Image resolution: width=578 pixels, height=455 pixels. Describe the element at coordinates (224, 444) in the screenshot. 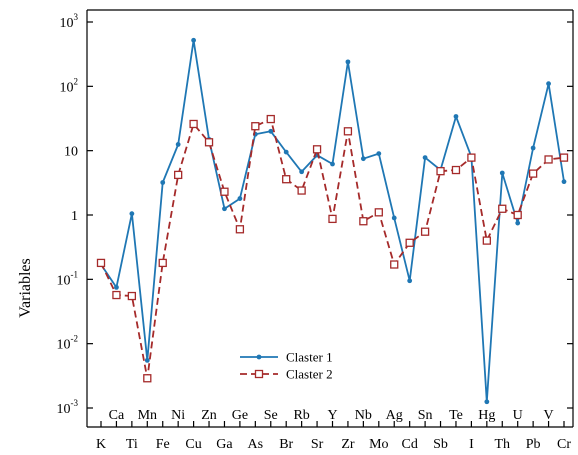

I see `x-tick-label: Ga` at that location.